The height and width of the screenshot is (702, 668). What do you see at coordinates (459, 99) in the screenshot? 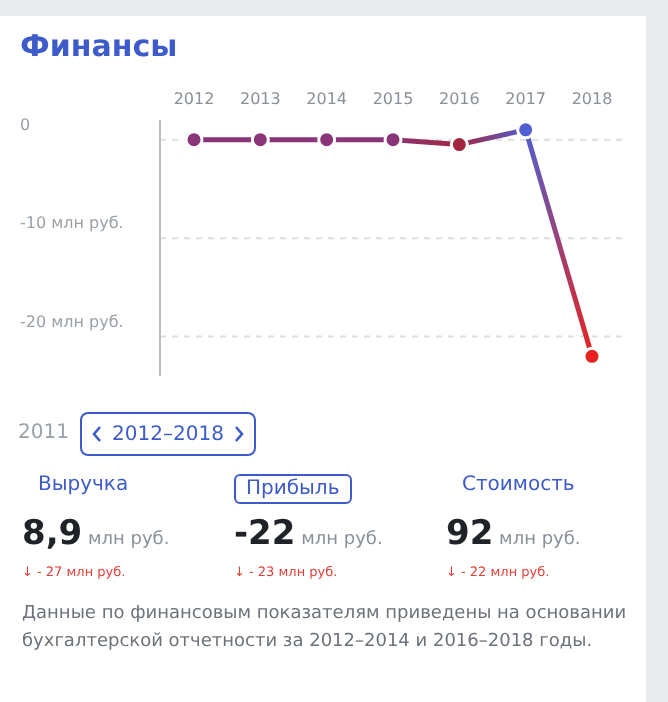
I see `x-tick-label: 2016` at bounding box center [459, 99].